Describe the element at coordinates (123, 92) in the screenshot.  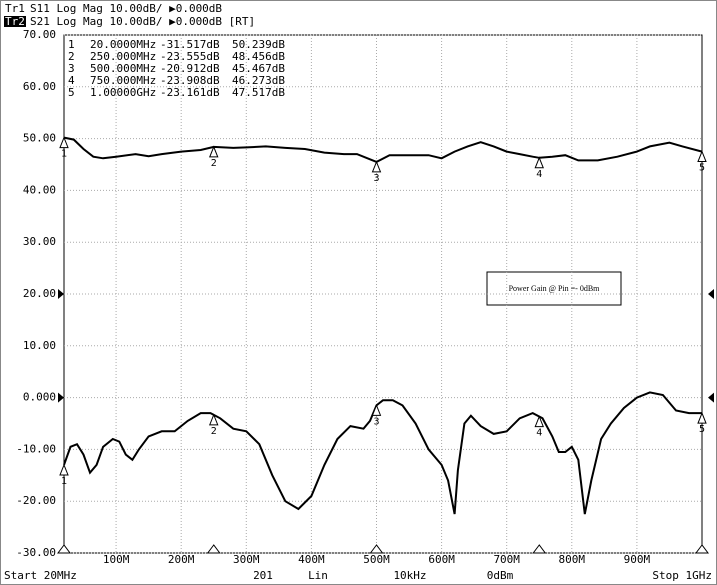
I see `marker-readout: 1.00000GHz` at that location.